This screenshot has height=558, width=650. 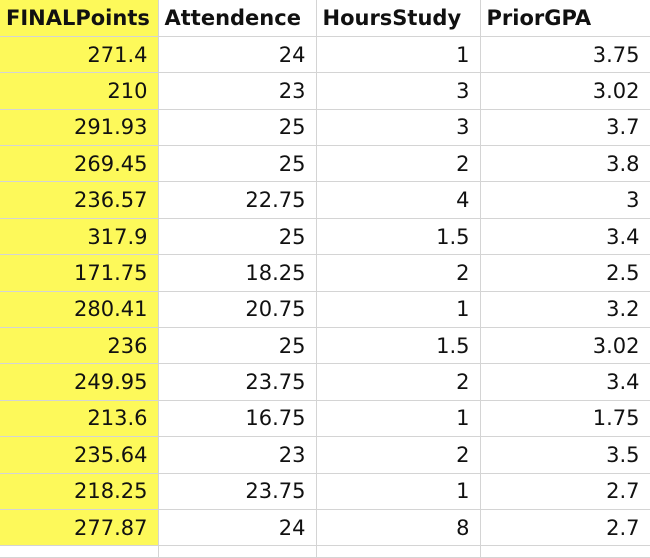 What do you see at coordinates (79, 346) in the screenshot?
I see `cell-finalpoints: 236` at bounding box center [79, 346].